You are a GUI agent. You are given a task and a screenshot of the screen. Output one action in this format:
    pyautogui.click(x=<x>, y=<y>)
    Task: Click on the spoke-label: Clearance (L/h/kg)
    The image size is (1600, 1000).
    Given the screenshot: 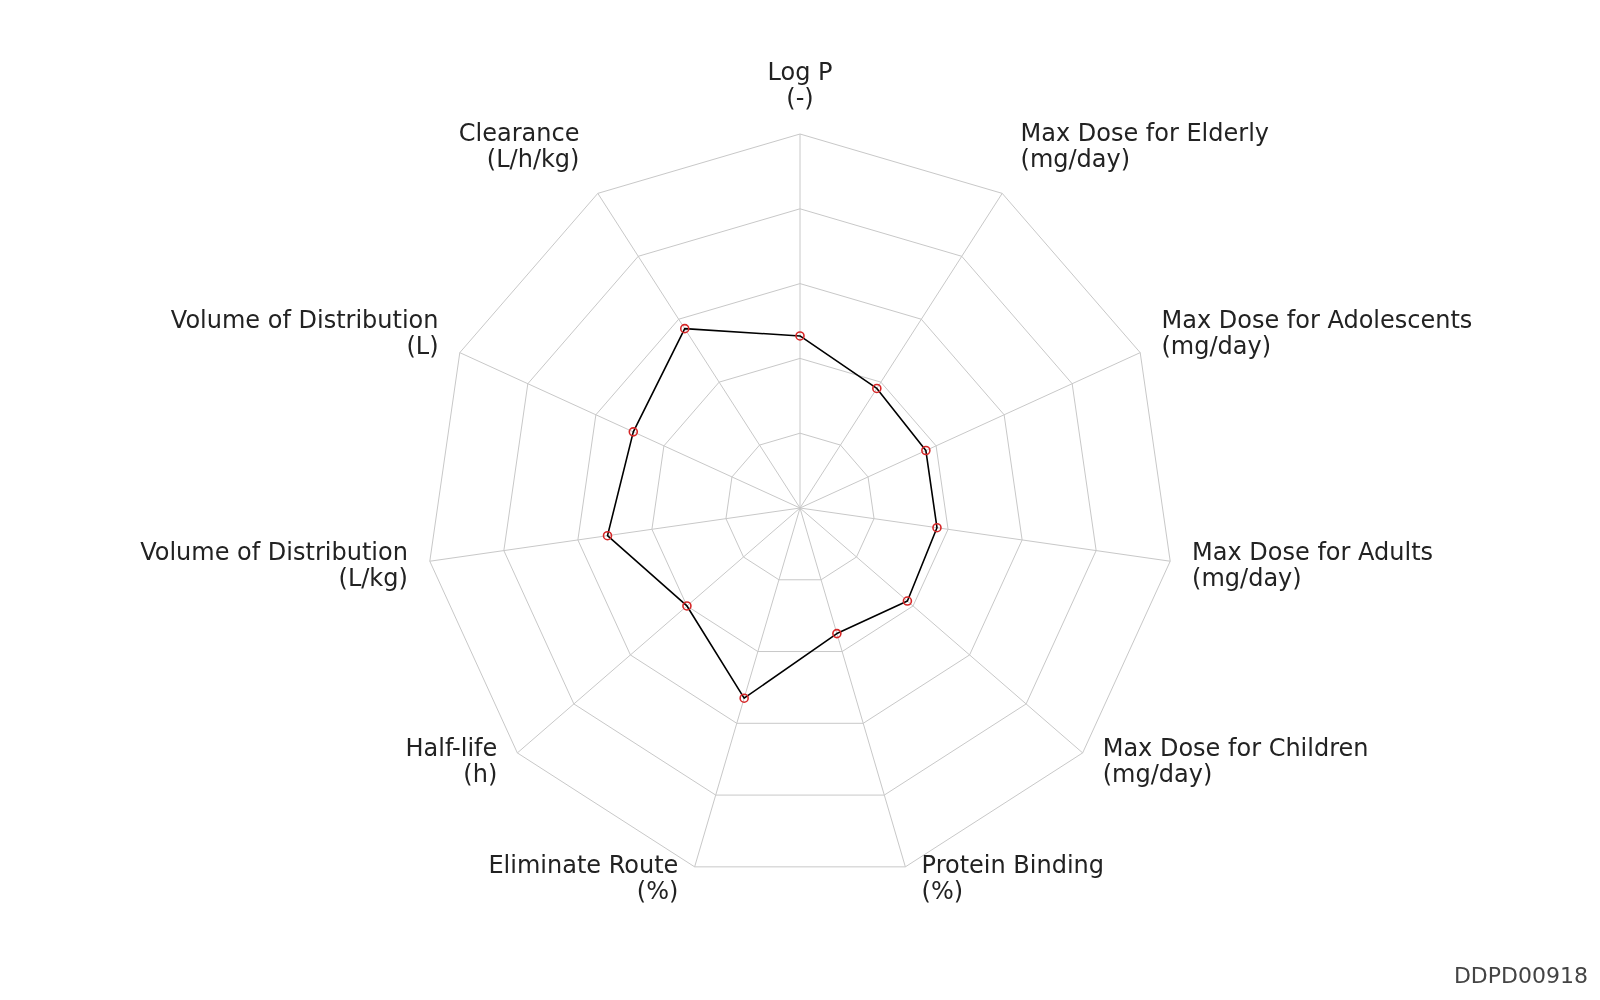 What is the action you would take?
    pyautogui.click(x=519, y=145)
    